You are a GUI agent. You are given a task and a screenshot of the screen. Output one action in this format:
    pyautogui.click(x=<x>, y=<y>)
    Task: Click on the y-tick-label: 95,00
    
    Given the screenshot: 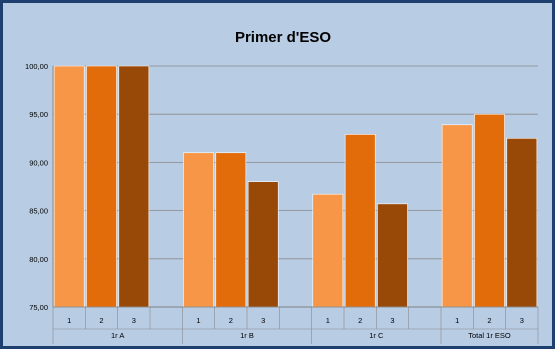 What is the action you would take?
    pyautogui.click(x=38, y=114)
    